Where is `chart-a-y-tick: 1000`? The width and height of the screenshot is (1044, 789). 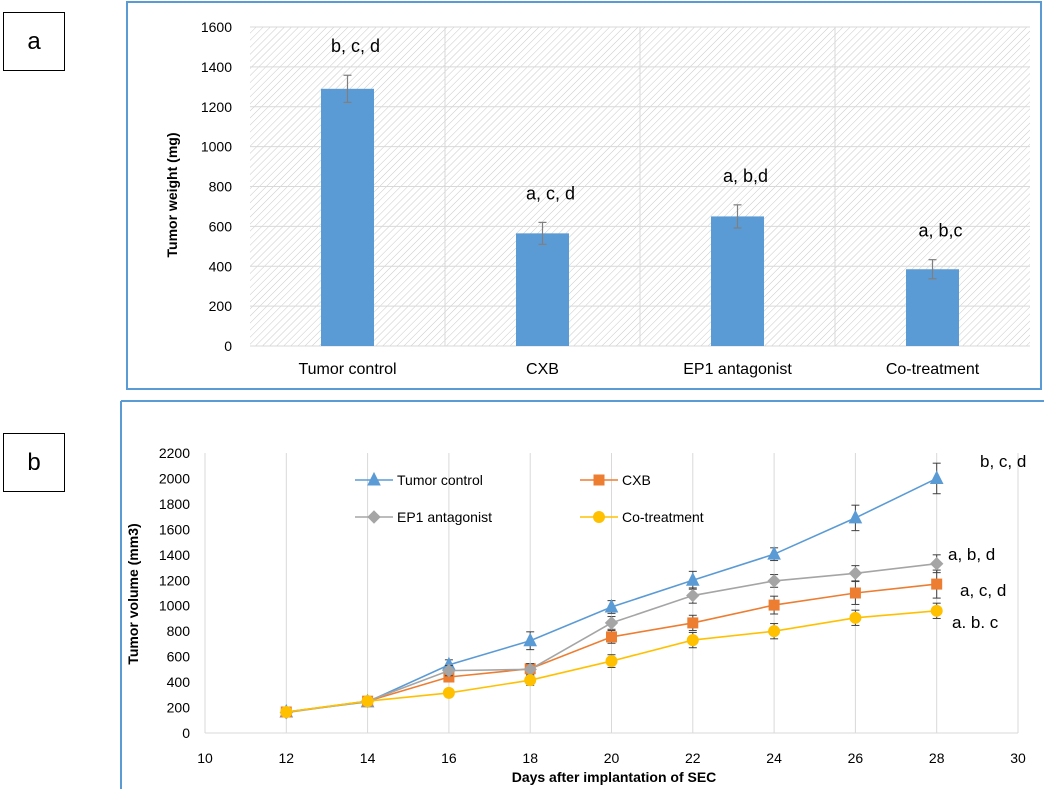
chart-a-y-tick: 1000 is located at coordinates (216, 147).